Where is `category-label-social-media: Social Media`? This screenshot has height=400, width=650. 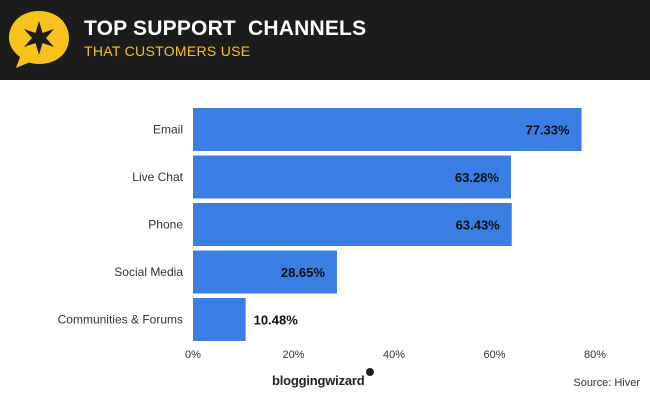
category-label-social-media: Social Media is located at coordinates (148, 272).